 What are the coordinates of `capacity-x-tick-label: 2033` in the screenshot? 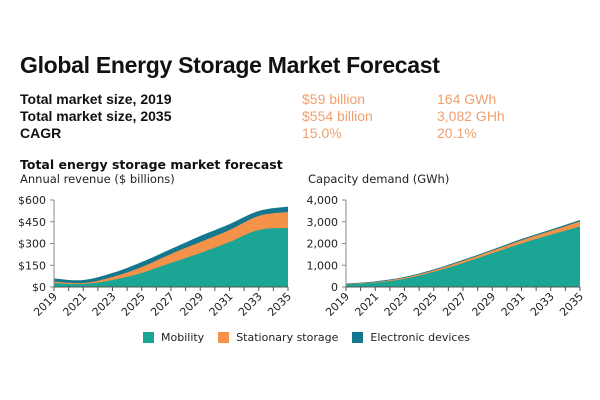 It's located at (542, 304).